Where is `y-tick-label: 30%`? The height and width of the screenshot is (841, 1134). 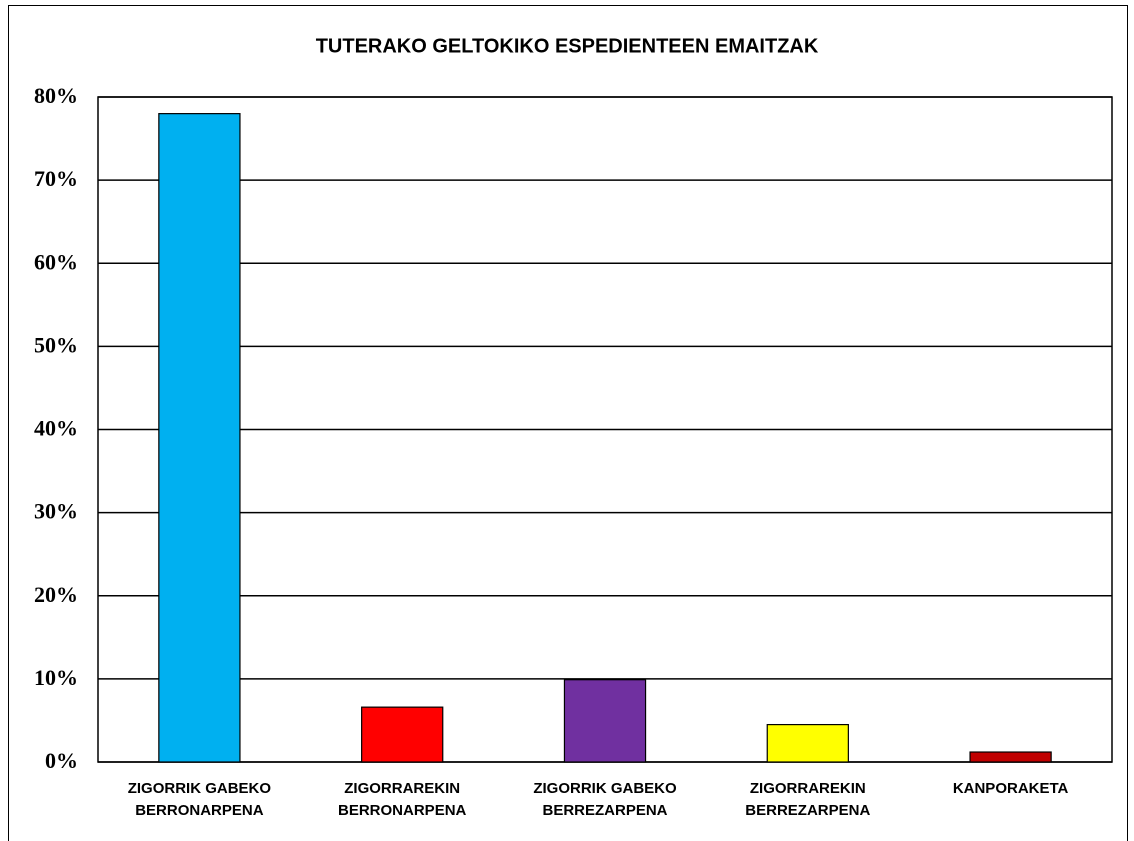
y-tick-label: 30% is located at coordinates (56, 511).